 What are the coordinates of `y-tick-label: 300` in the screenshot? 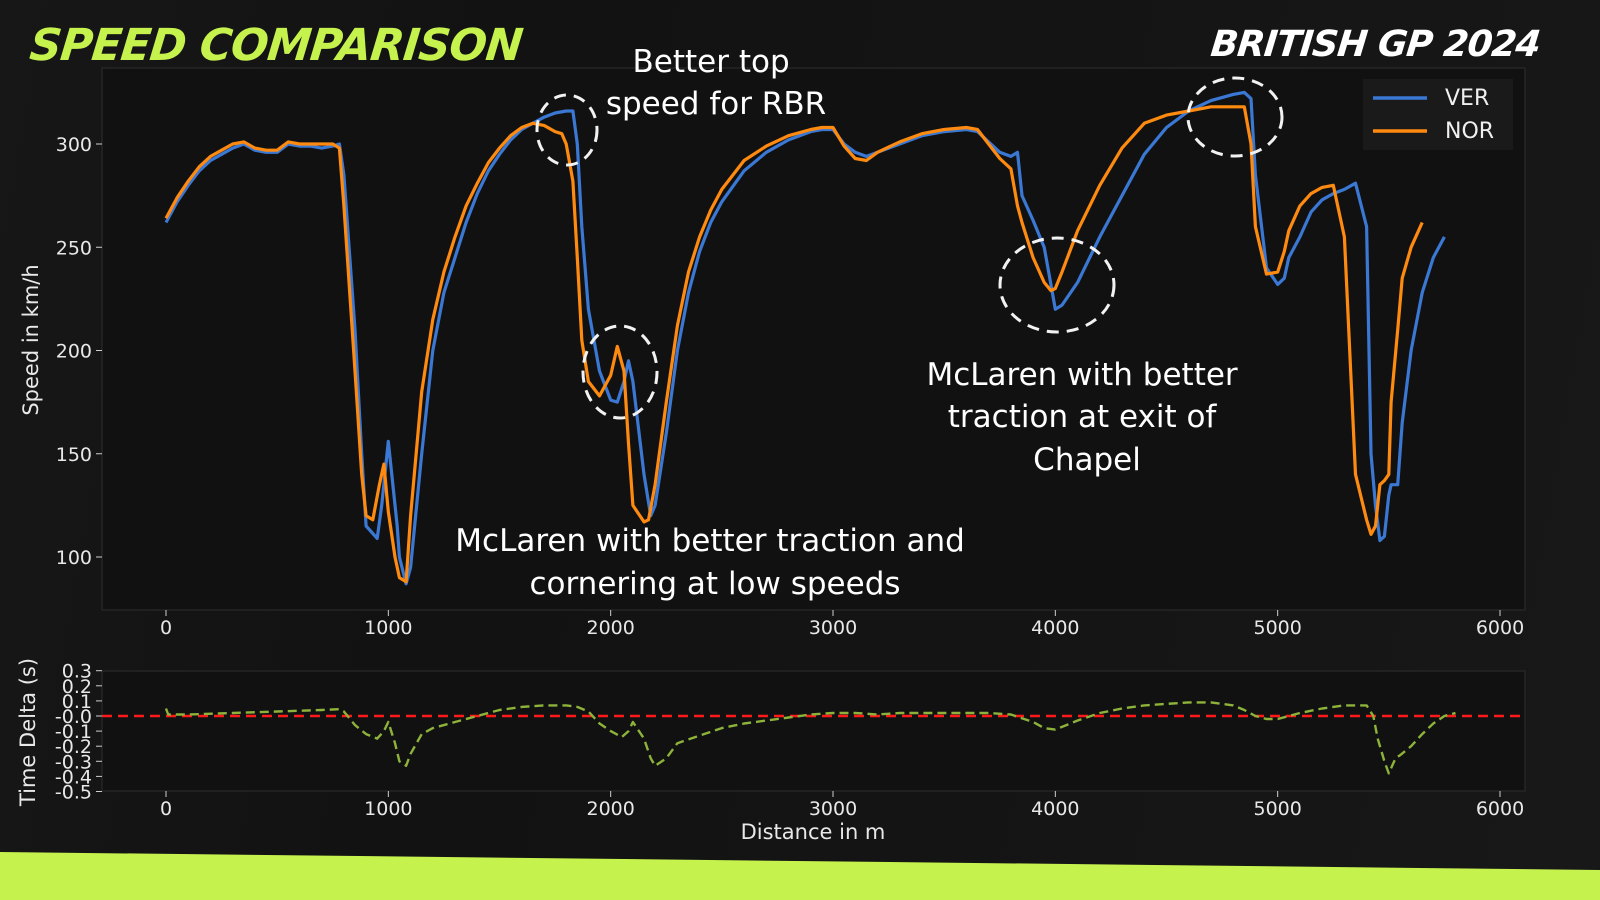 It's located at (74, 145).